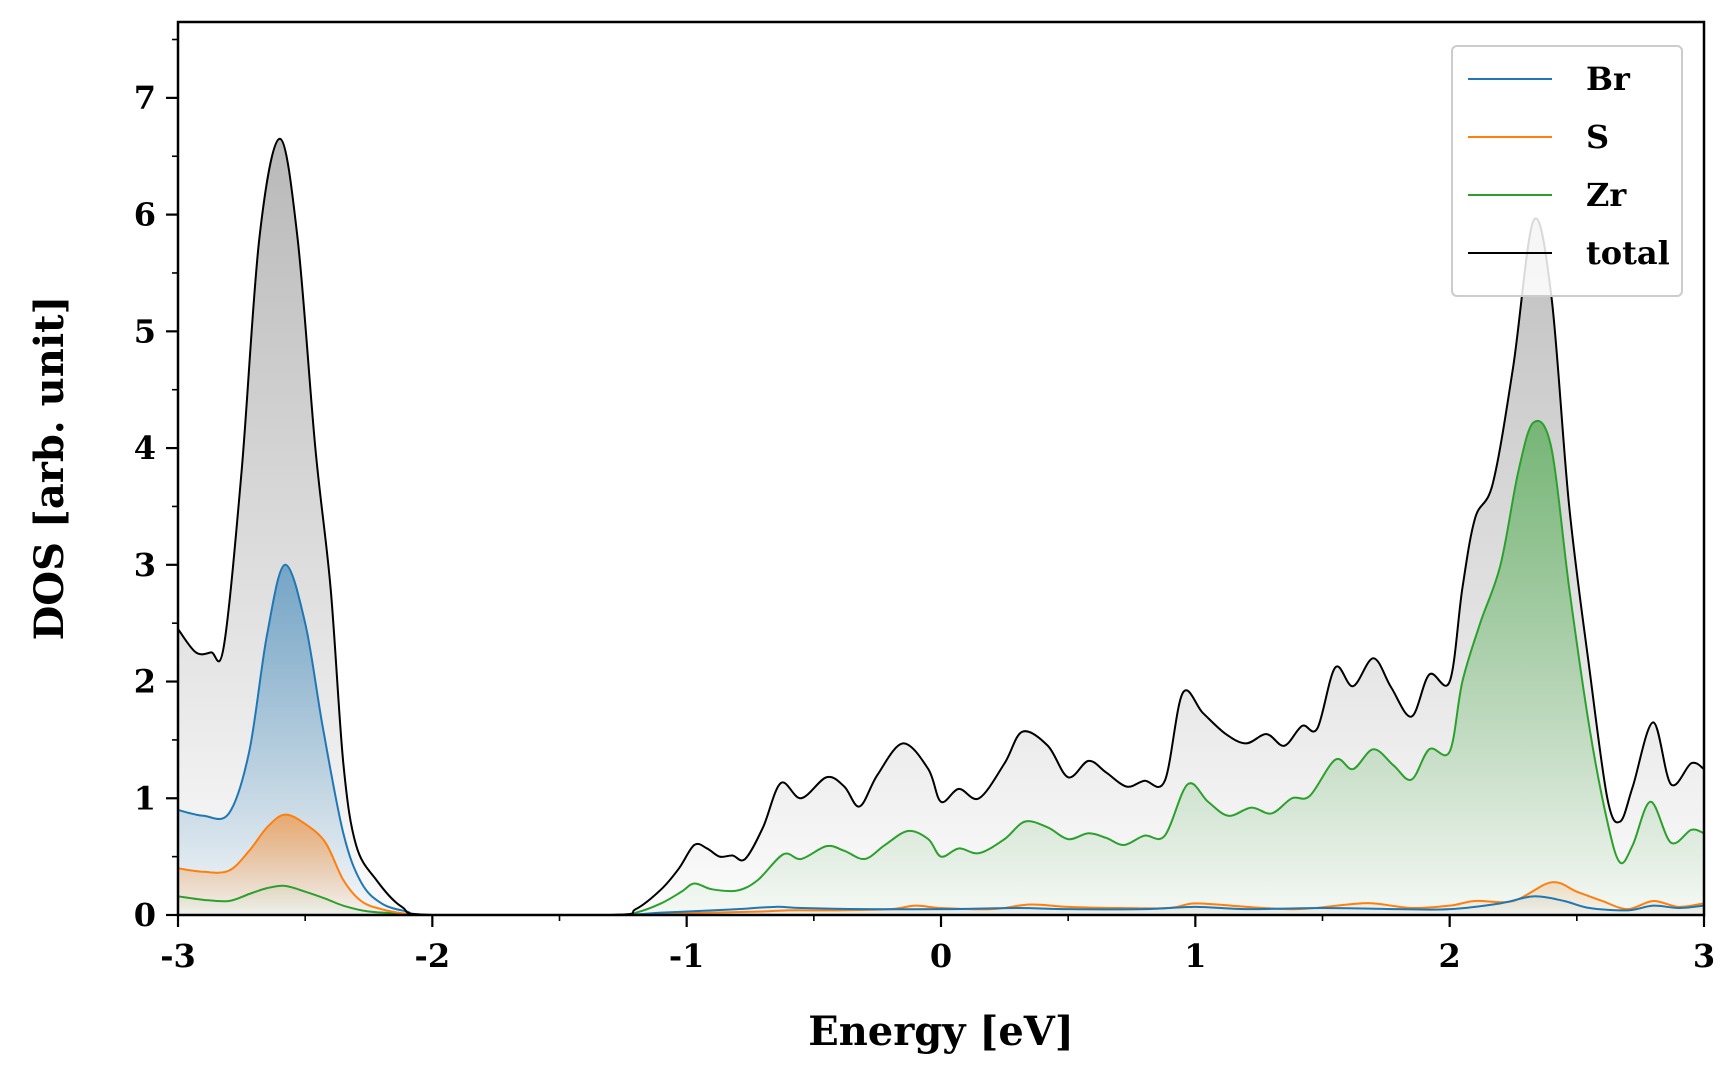  I want to click on legend-label-zr: Zr, so click(1606, 195).